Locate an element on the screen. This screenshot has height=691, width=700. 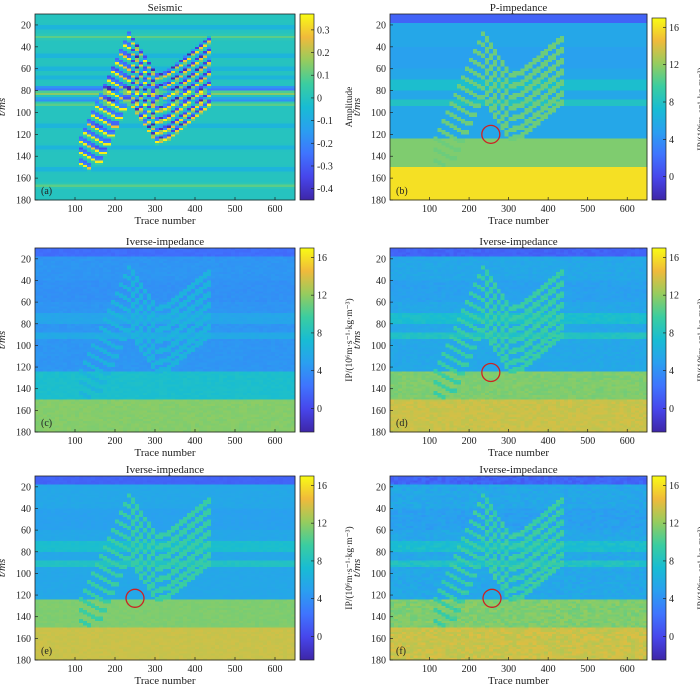
colorbar-tick-label: 0.2 is located at coordinates (323, 53).